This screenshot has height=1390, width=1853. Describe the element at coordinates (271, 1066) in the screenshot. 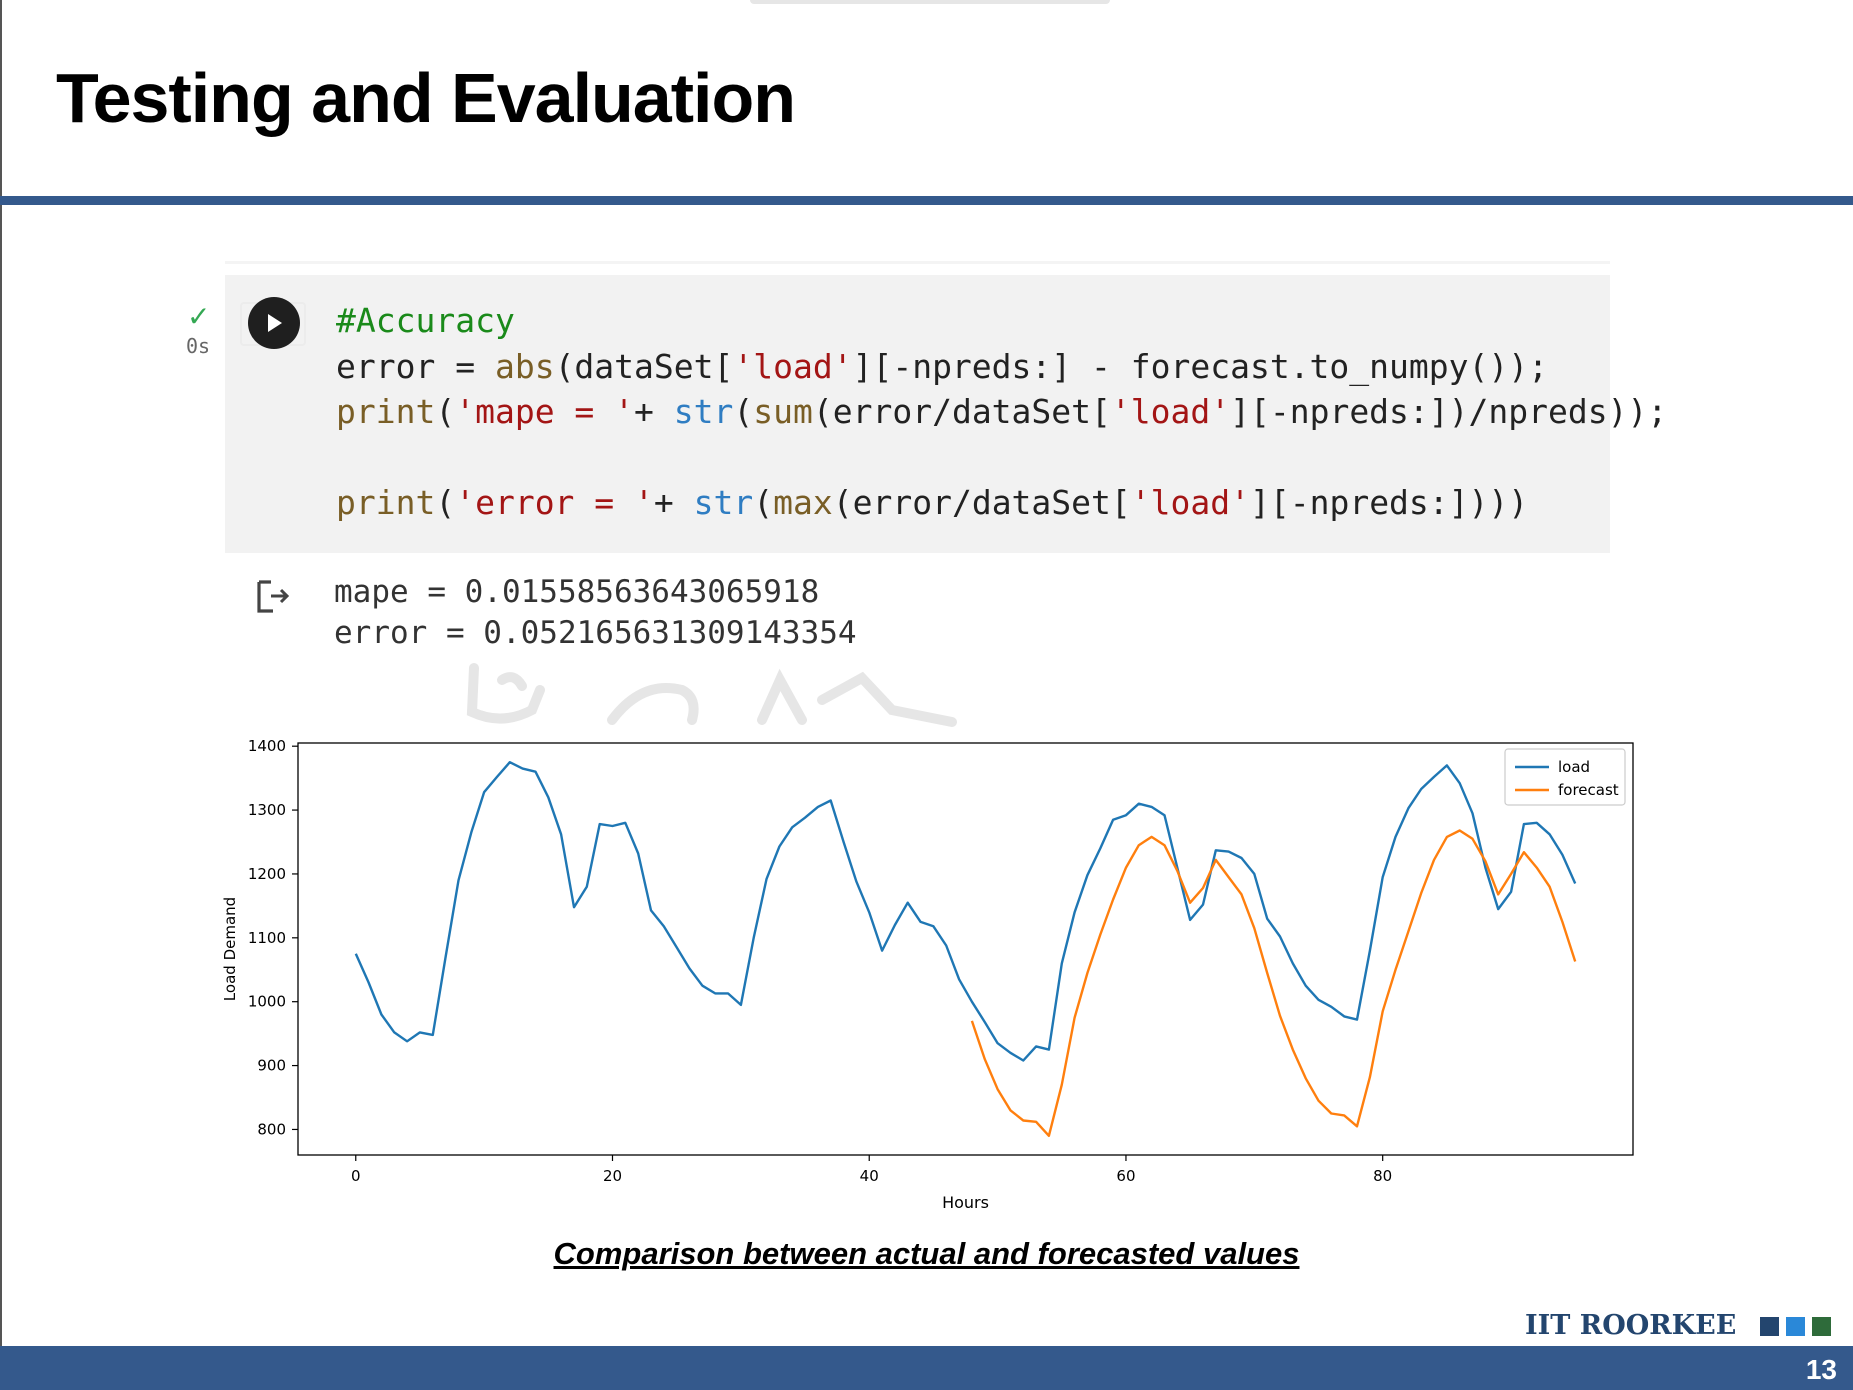

I see `y-tick-label: 900` at that location.